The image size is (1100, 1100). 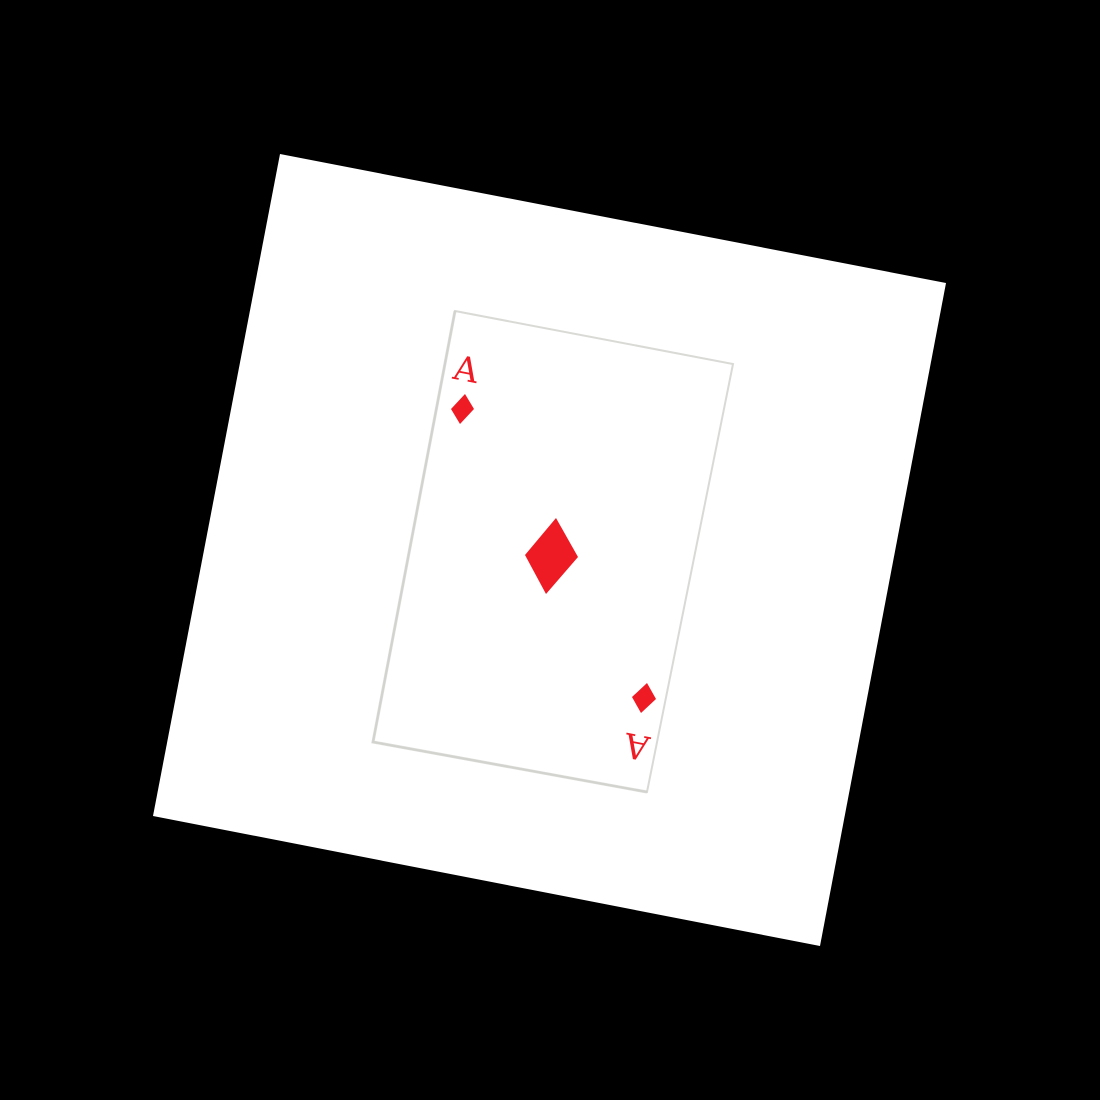 What do you see at coordinates (509, 552) in the screenshot?
I see `card-edge-shadow` at bounding box center [509, 552].